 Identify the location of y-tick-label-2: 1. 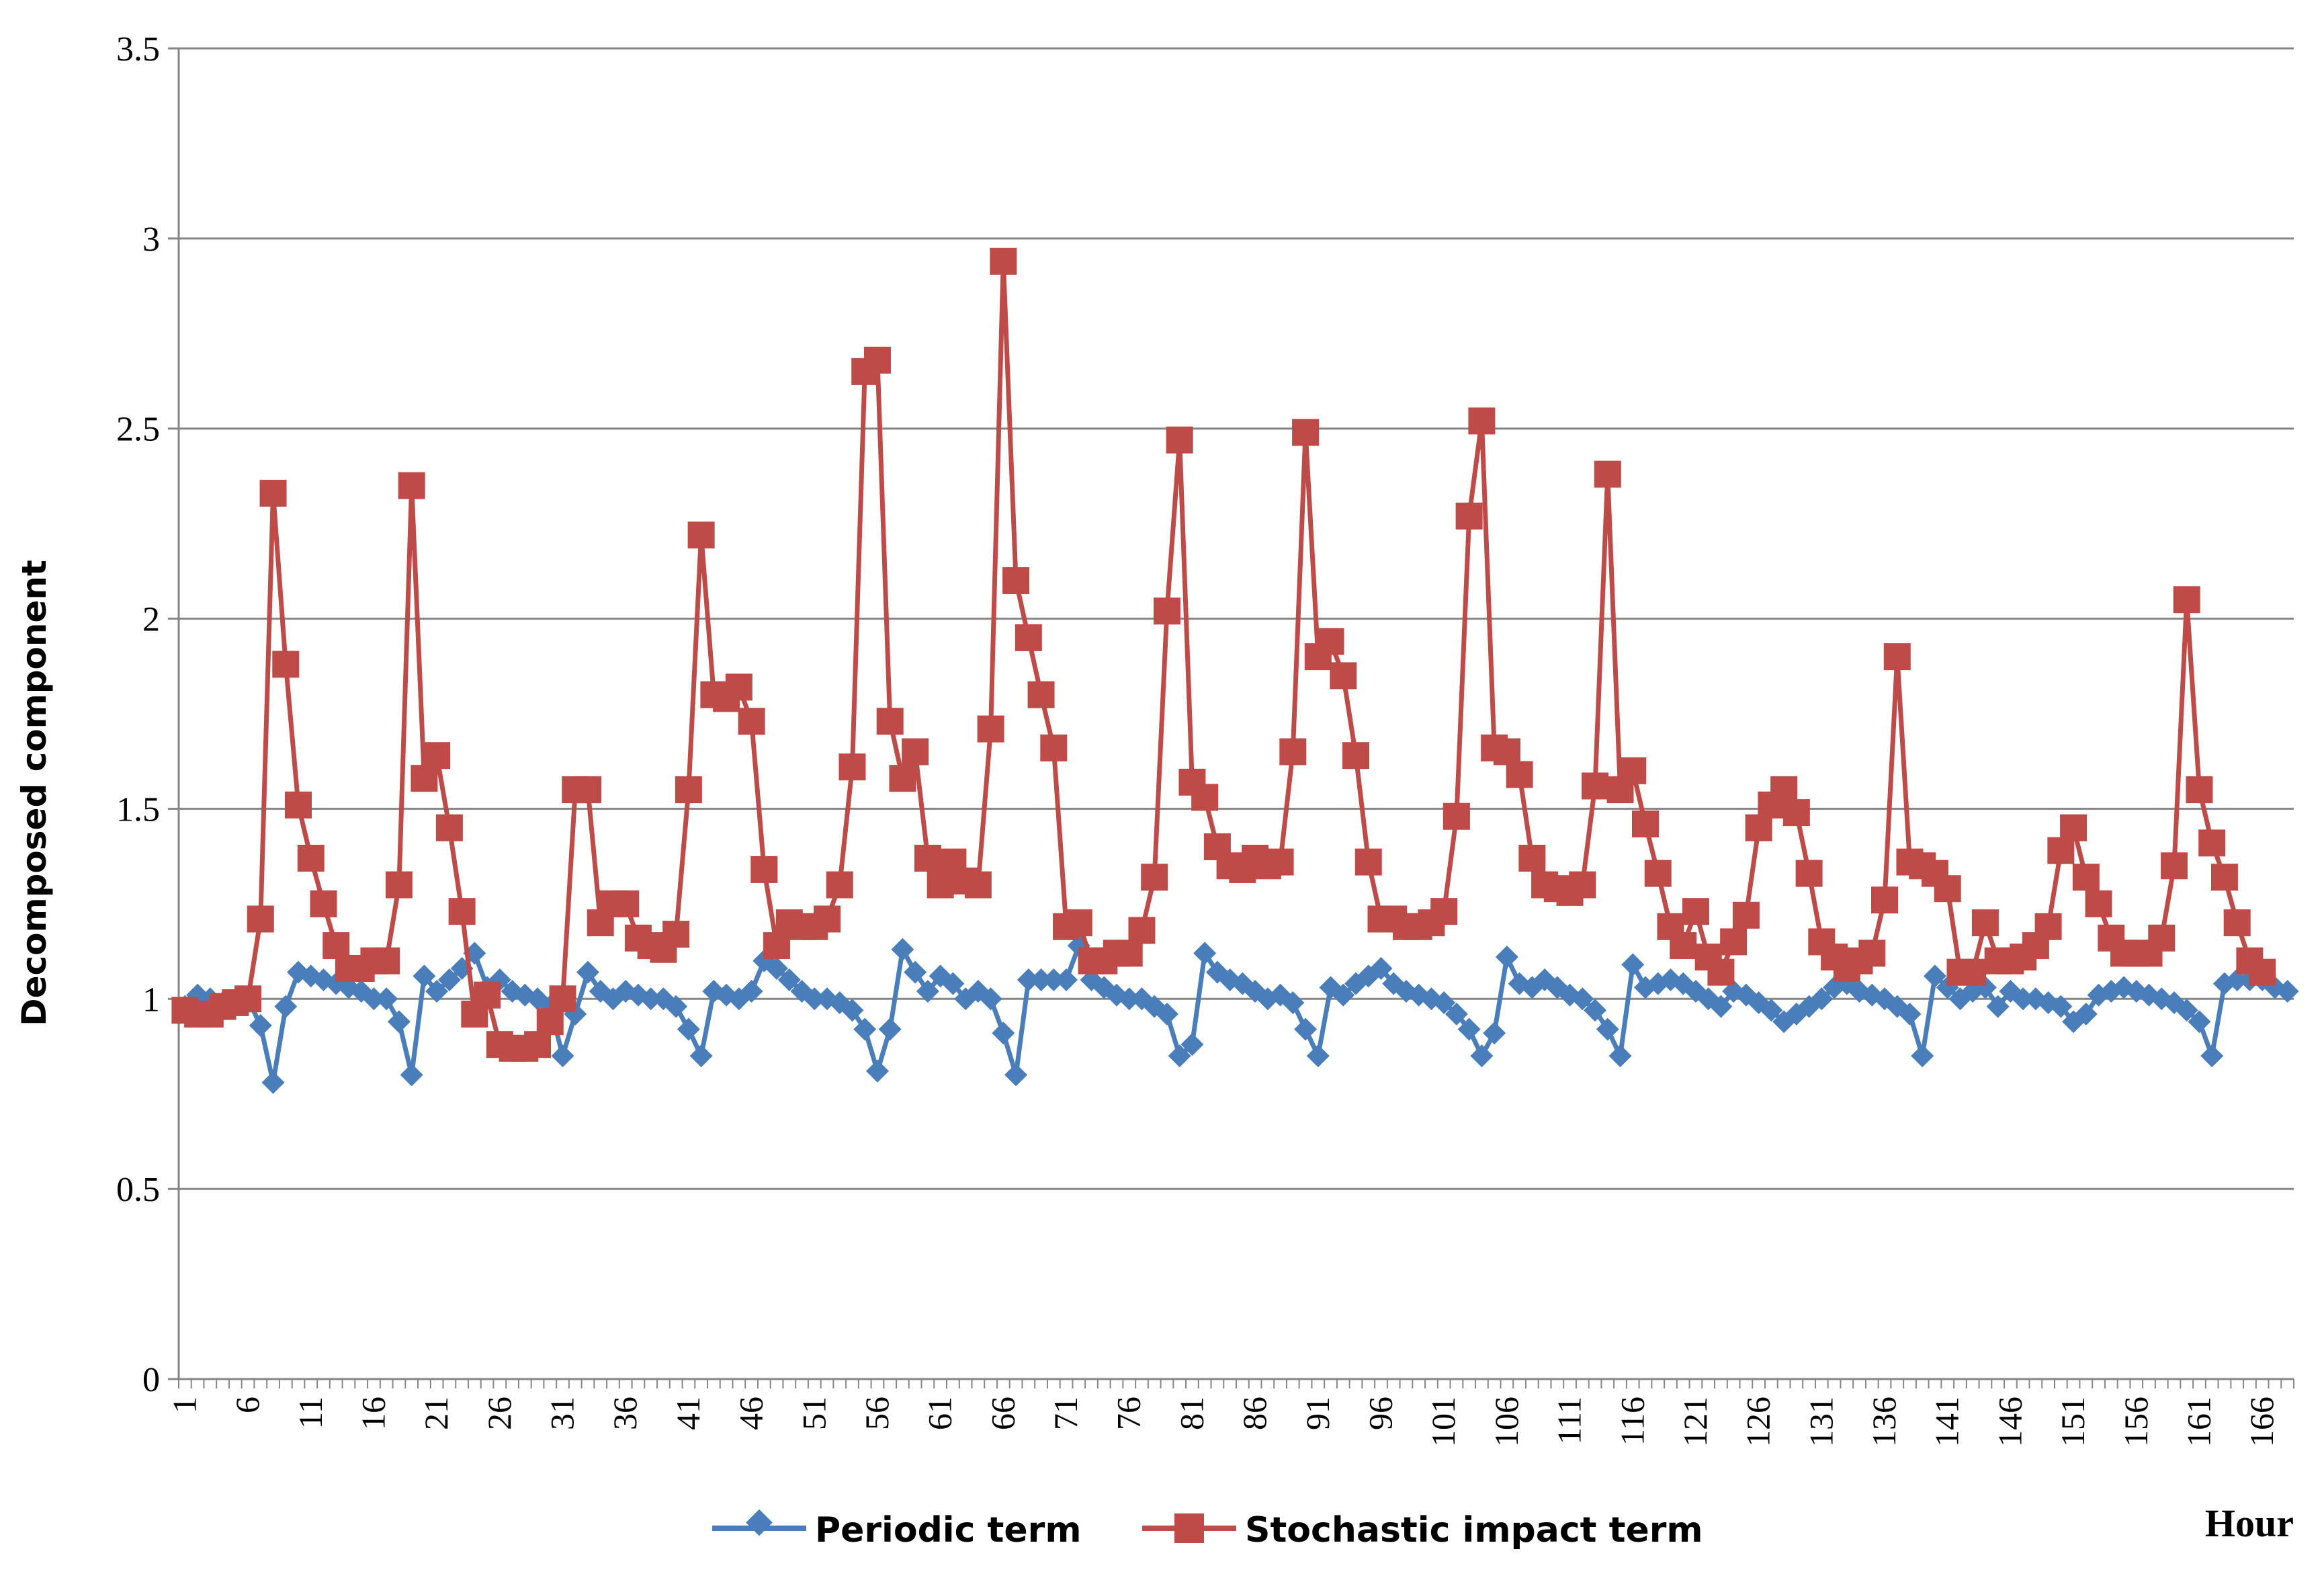
(151, 1000).